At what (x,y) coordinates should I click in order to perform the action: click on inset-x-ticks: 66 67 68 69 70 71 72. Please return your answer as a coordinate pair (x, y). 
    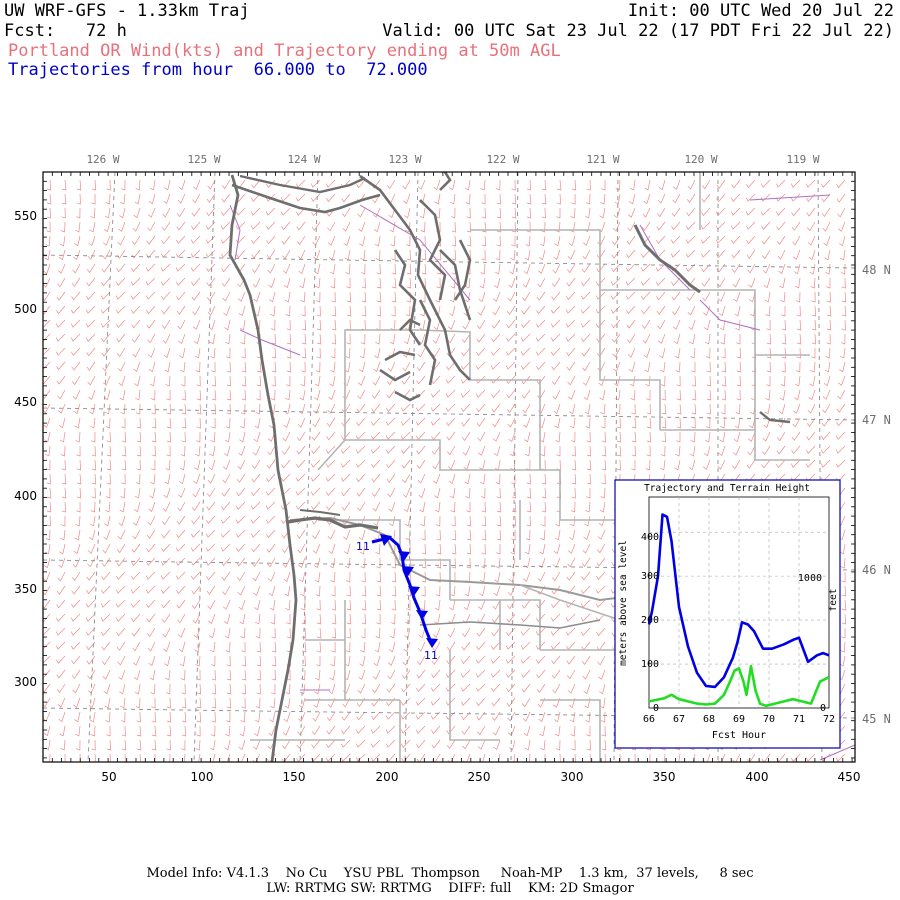
    Looking at the image, I should click on (739, 719).